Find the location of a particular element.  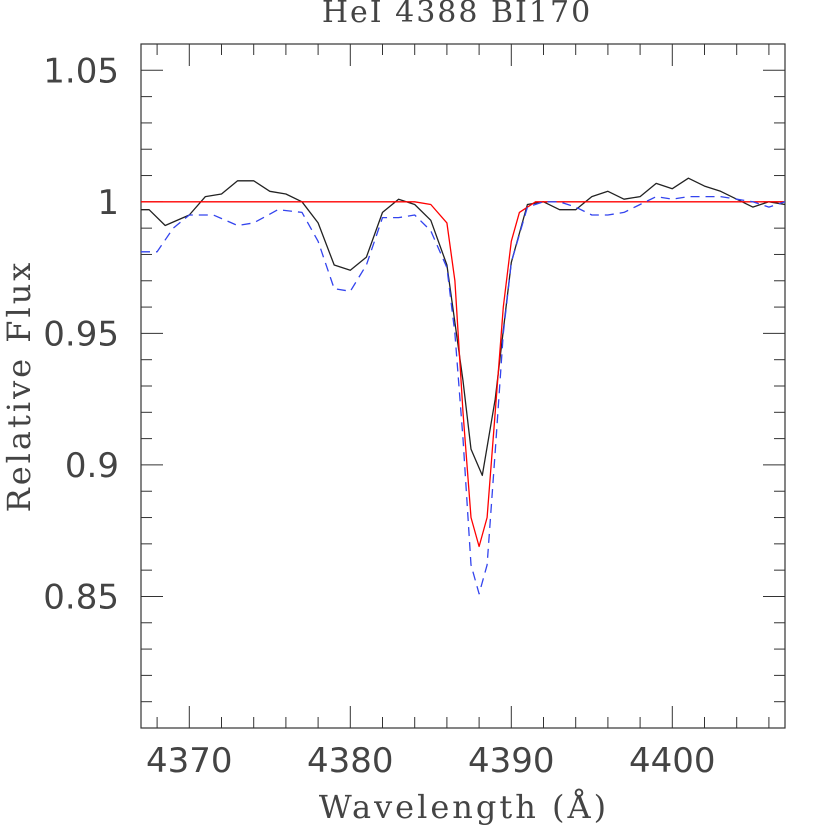

y-tick-label: 0.95 is located at coordinates (81, 334).